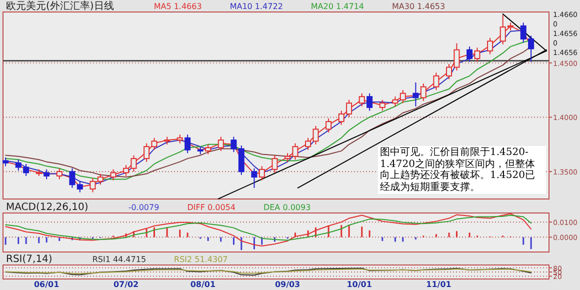 This screenshot has width=580, height=290. I want to click on text: MA5 1.4663, so click(178, 6).